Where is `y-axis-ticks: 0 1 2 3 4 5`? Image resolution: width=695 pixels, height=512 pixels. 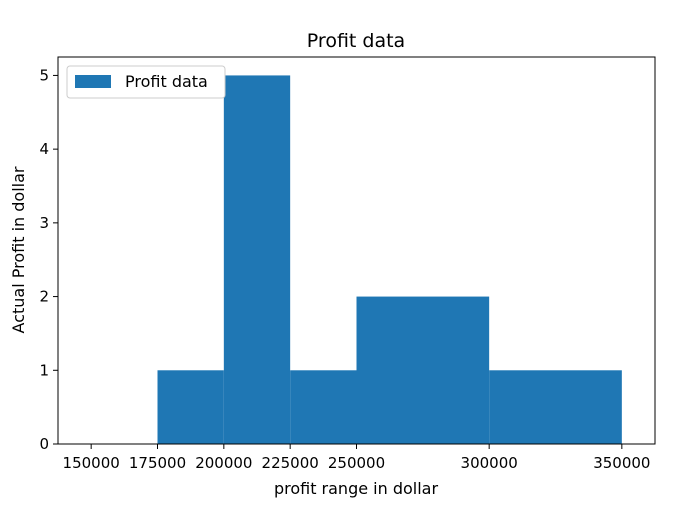 y-axis-ticks: 0 1 2 3 4 5 is located at coordinates (48, 259).